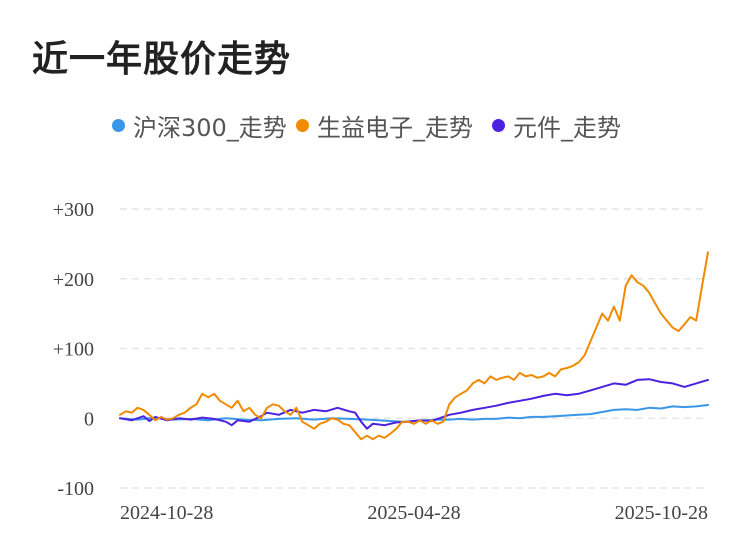 Image resolution: width=750 pixels, height=558 pixels. I want to click on chart-legend: 沪深300_走势 生益电子_走势 元件_走势, so click(375, 125).